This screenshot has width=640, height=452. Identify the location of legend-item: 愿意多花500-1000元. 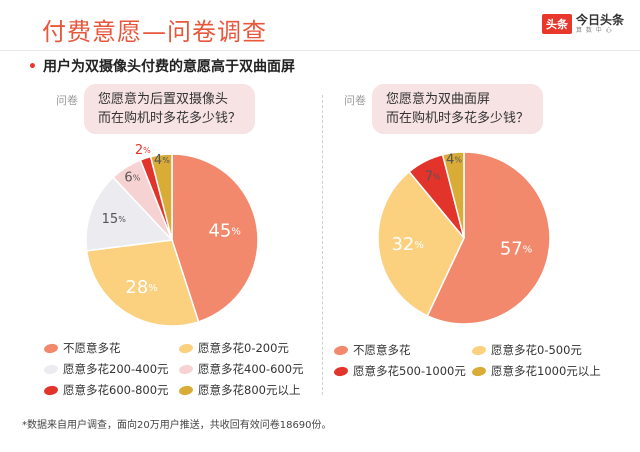
(399, 371).